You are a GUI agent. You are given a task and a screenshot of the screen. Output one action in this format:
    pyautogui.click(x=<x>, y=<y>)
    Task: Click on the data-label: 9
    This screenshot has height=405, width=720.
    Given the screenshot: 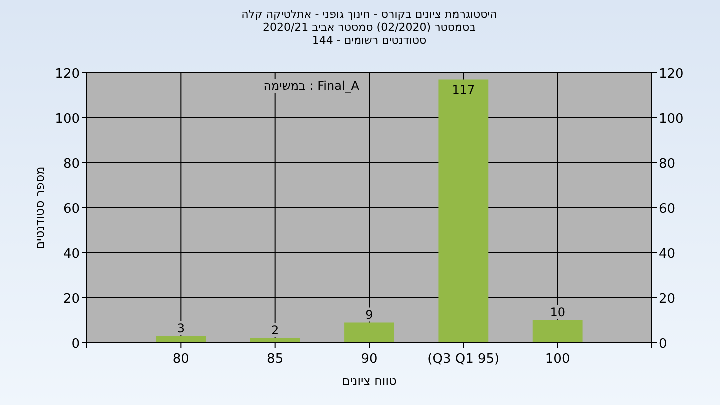 What is the action you would take?
    pyautogui.click(x=370, y=315)
    